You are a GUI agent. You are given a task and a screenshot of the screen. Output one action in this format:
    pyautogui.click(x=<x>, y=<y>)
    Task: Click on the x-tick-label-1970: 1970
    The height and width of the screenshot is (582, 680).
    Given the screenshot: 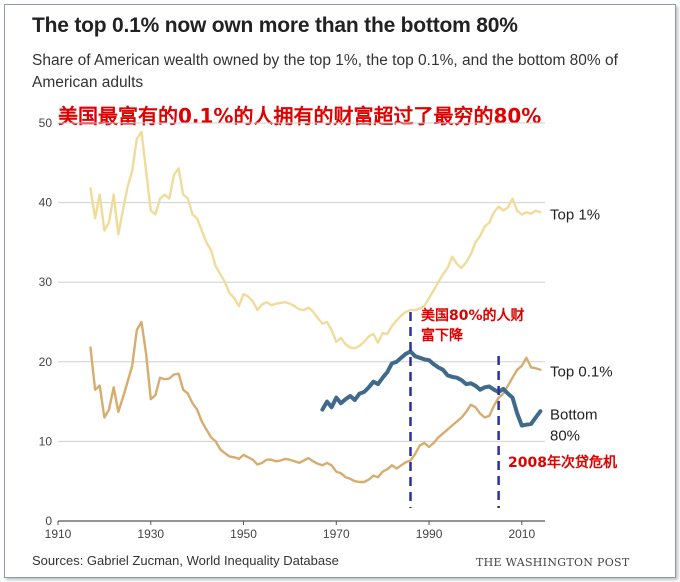 What is the action you would take?
    pyautogui.click(x=336, y=534)
    